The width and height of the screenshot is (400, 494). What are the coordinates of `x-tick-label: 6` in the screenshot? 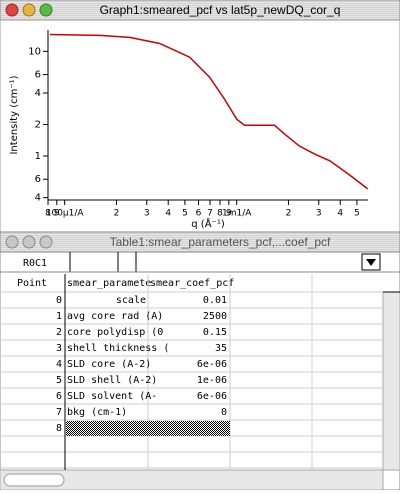 It's located at (199, 214).